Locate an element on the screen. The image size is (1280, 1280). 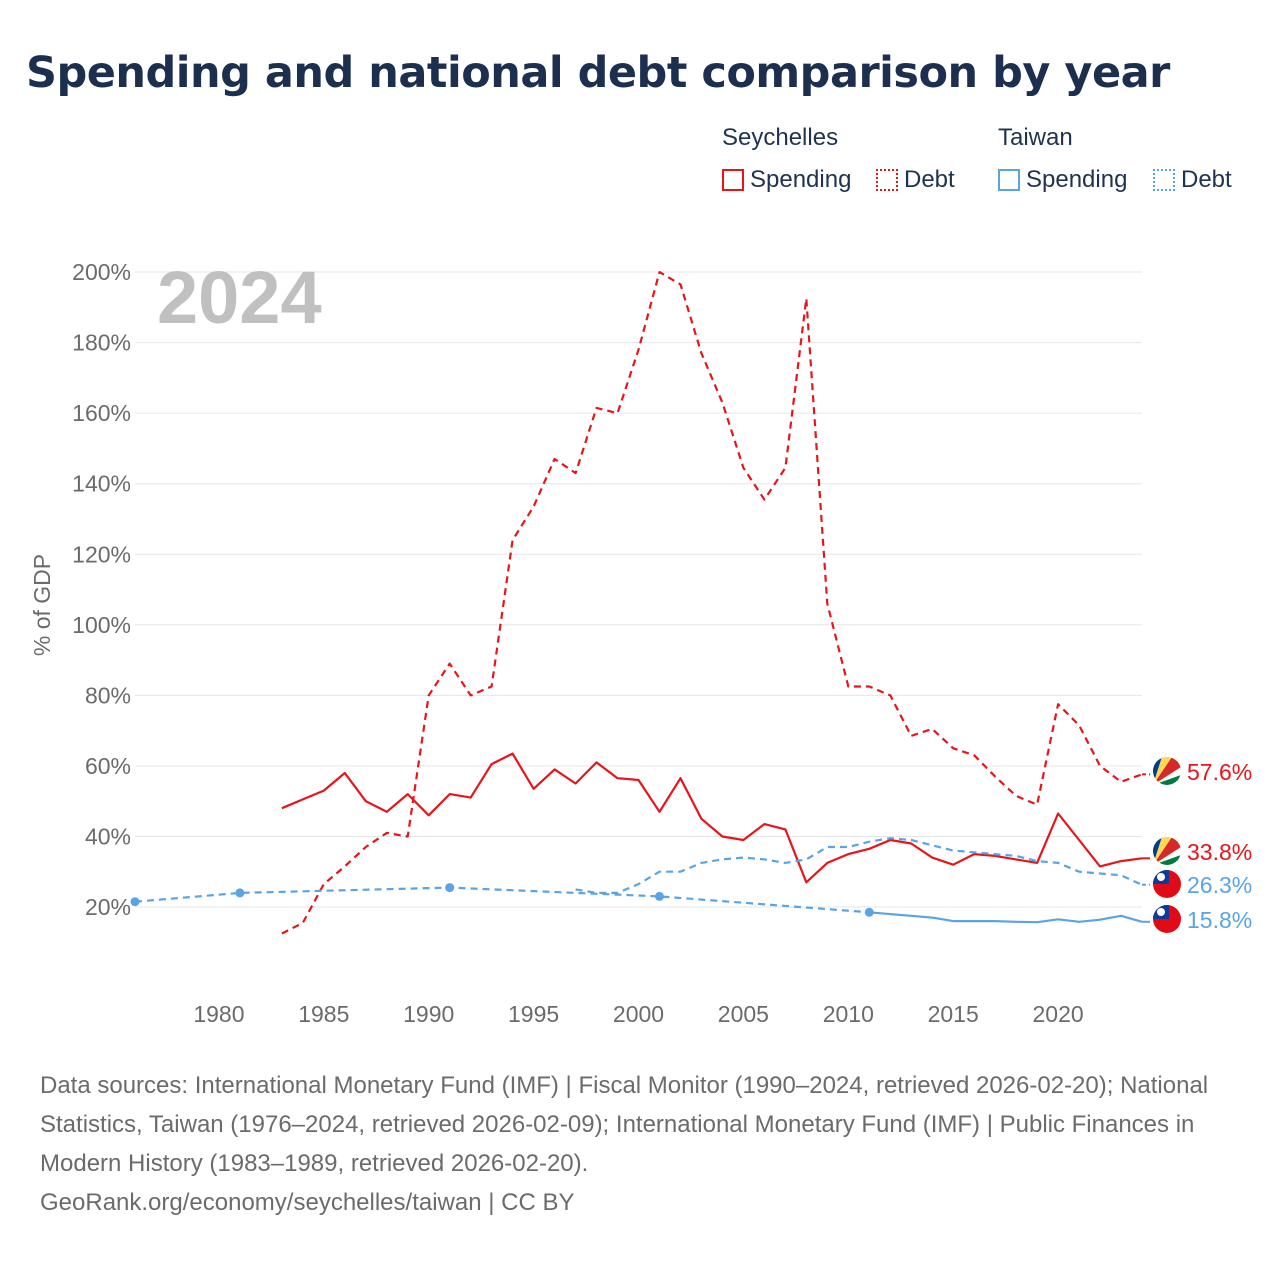
x-axis-ticks: 1980 1985 1990 1995 2000 2005 2010 2015 2020 is located at coordinates (638, 1014).